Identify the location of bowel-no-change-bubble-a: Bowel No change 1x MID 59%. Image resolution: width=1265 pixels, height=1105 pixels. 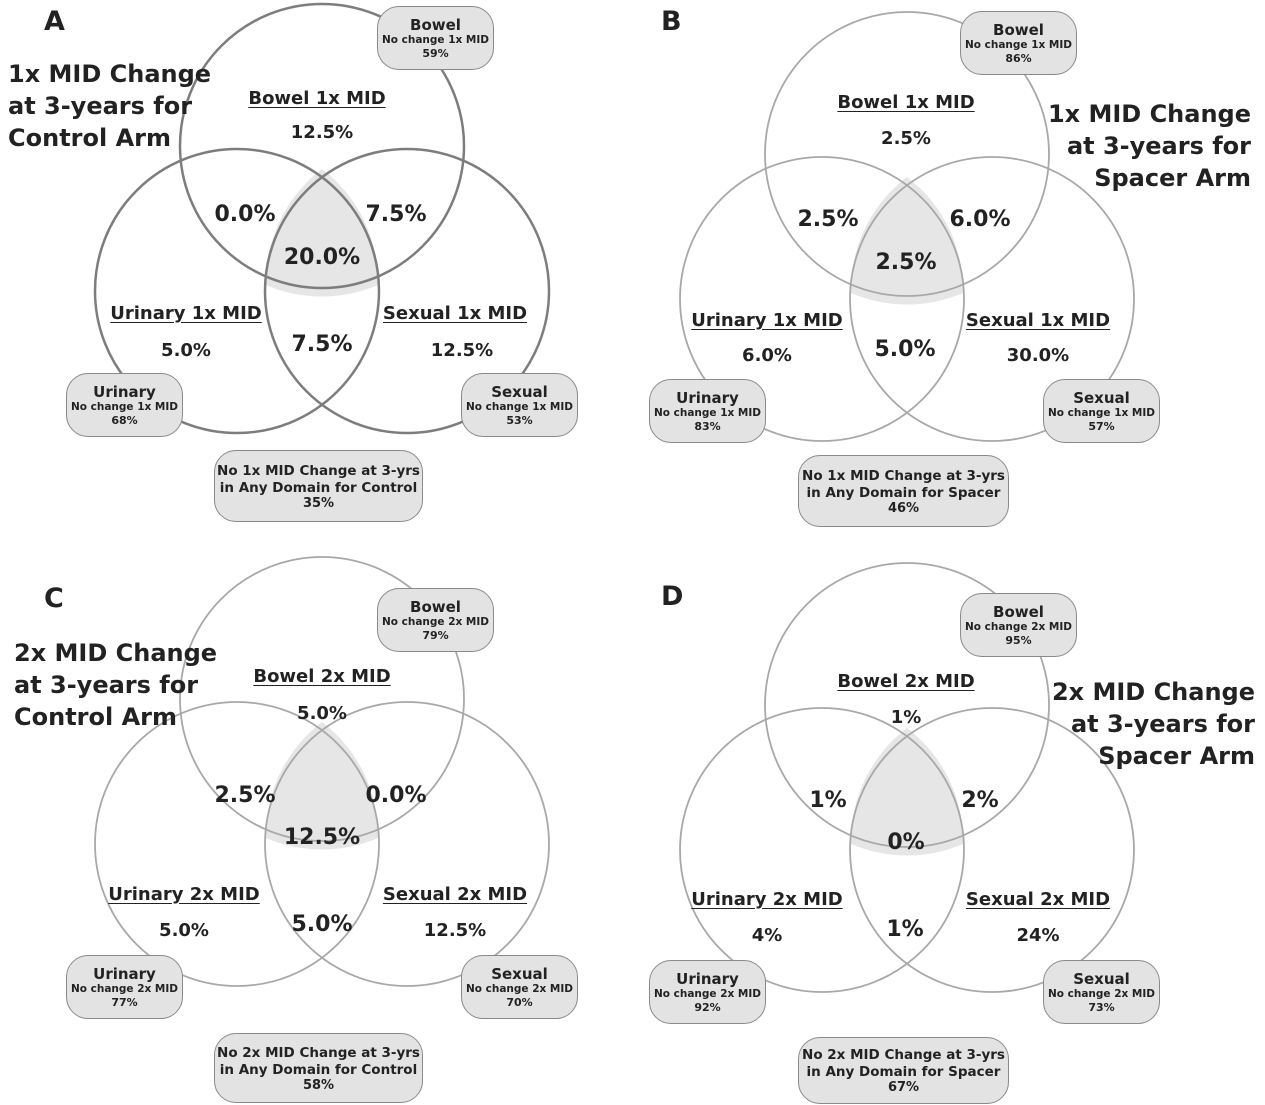
(435, 38).